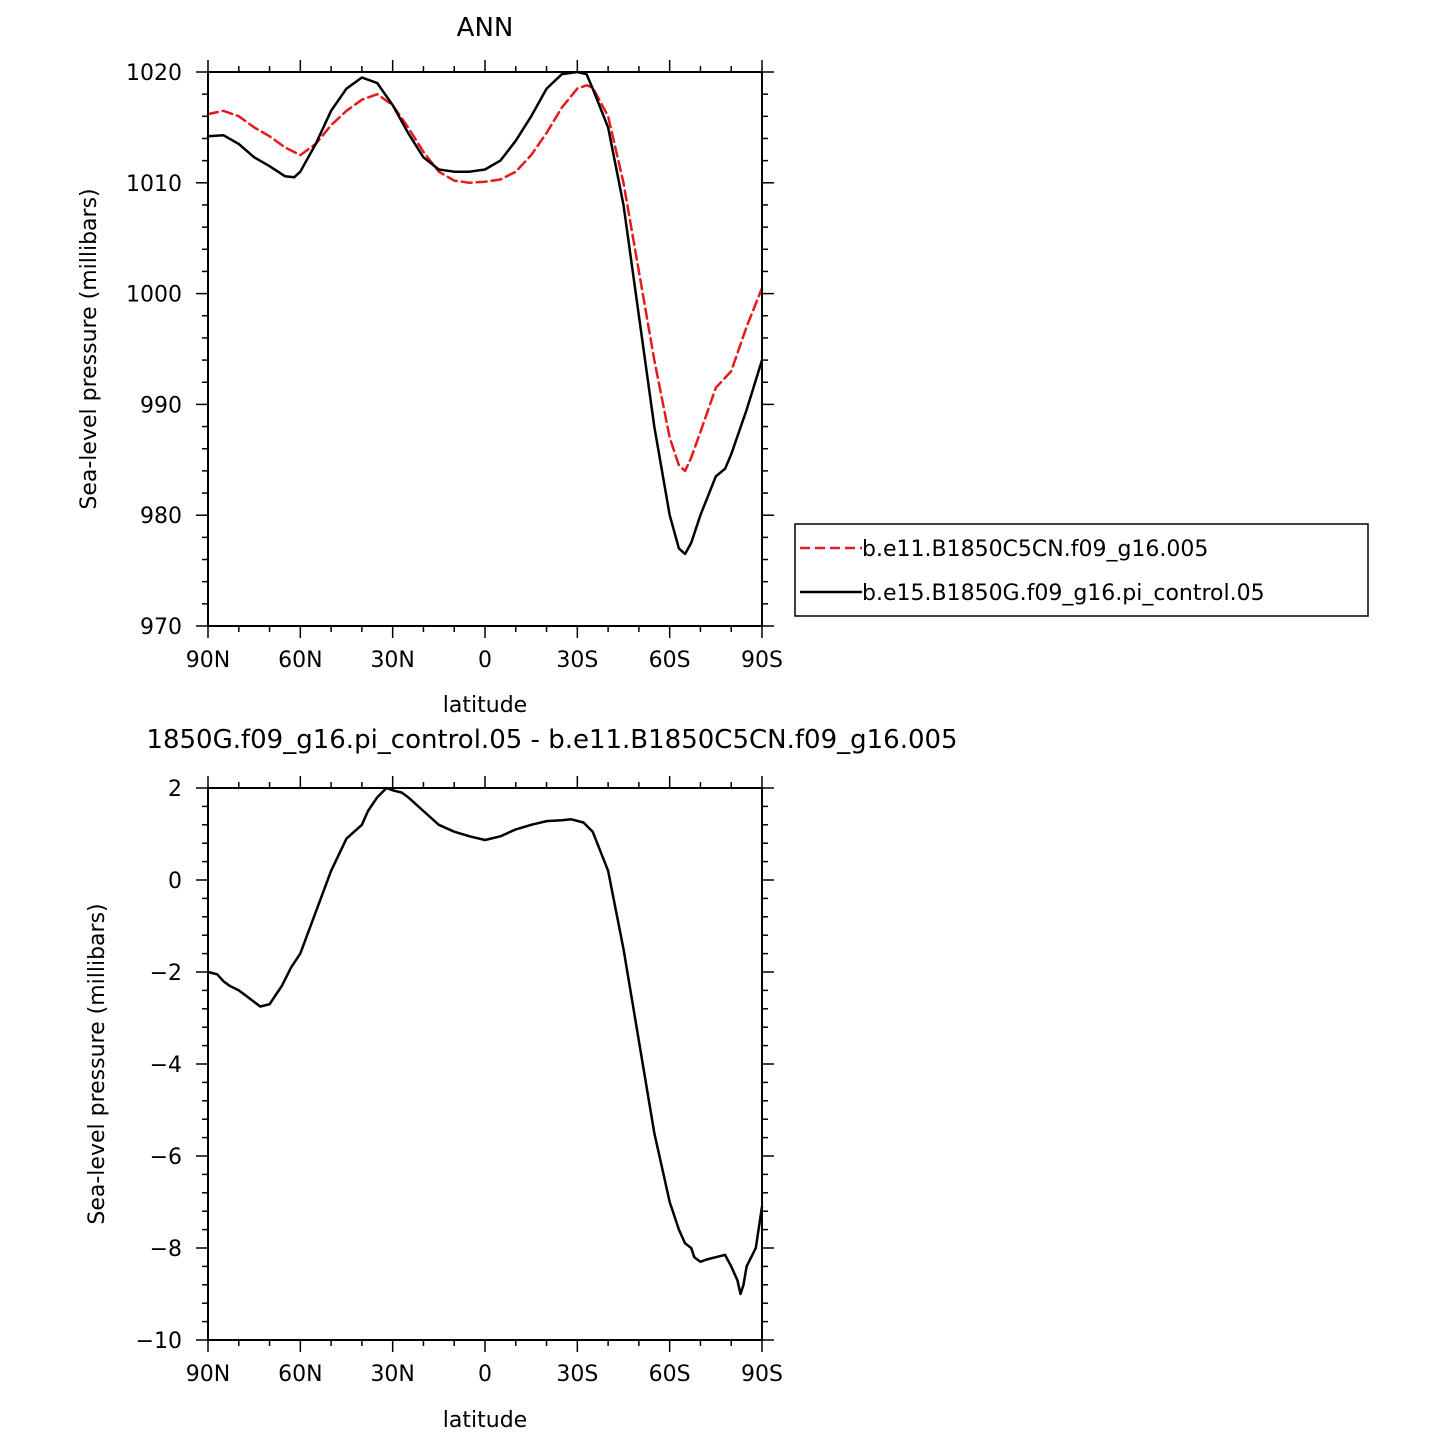 The height and width of the screenshot is (1441, 1441). Describe the element at coordinates (485, 28) in the screenshot. I see `top-chart-title: ANN` at that location.